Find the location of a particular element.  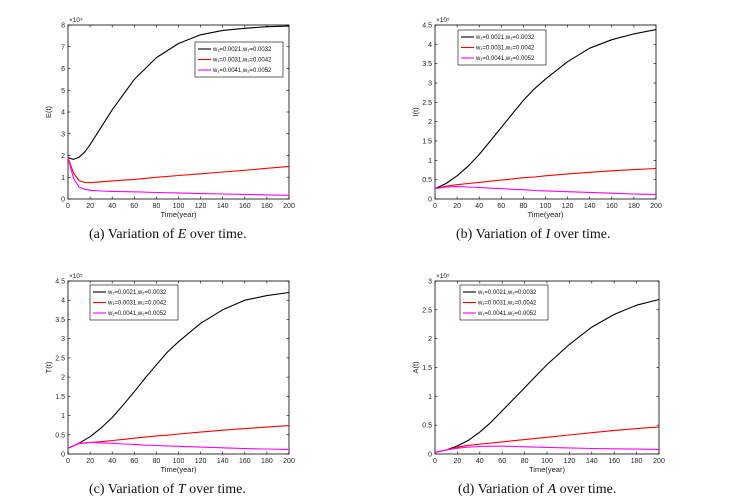

y-tick-label: 7 is located at coordinates (63, 47).